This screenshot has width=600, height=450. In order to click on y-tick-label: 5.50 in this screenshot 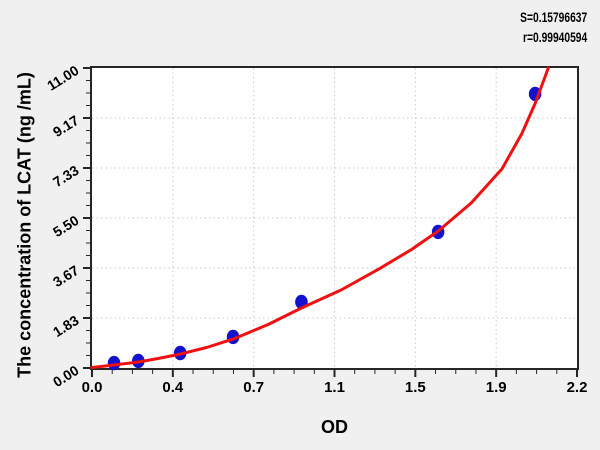, I will do `click(66, 226)`.